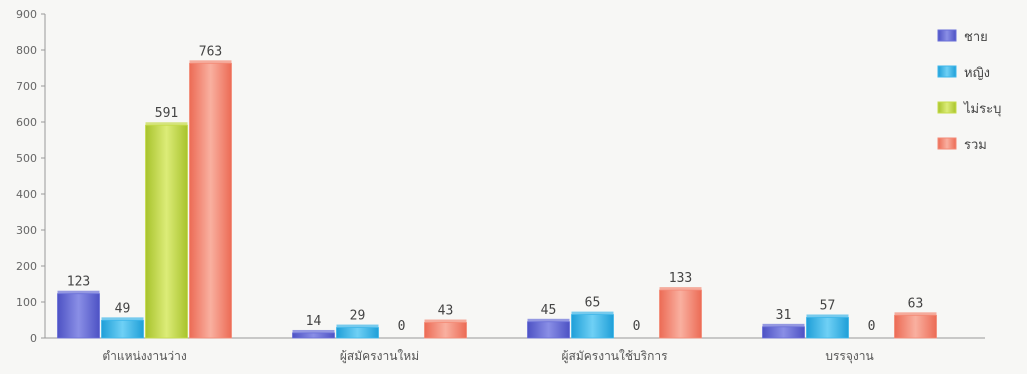  Describe the element at coordinates (26, 302) in the screenshot. I see `y-tick-label: 100` at that location.